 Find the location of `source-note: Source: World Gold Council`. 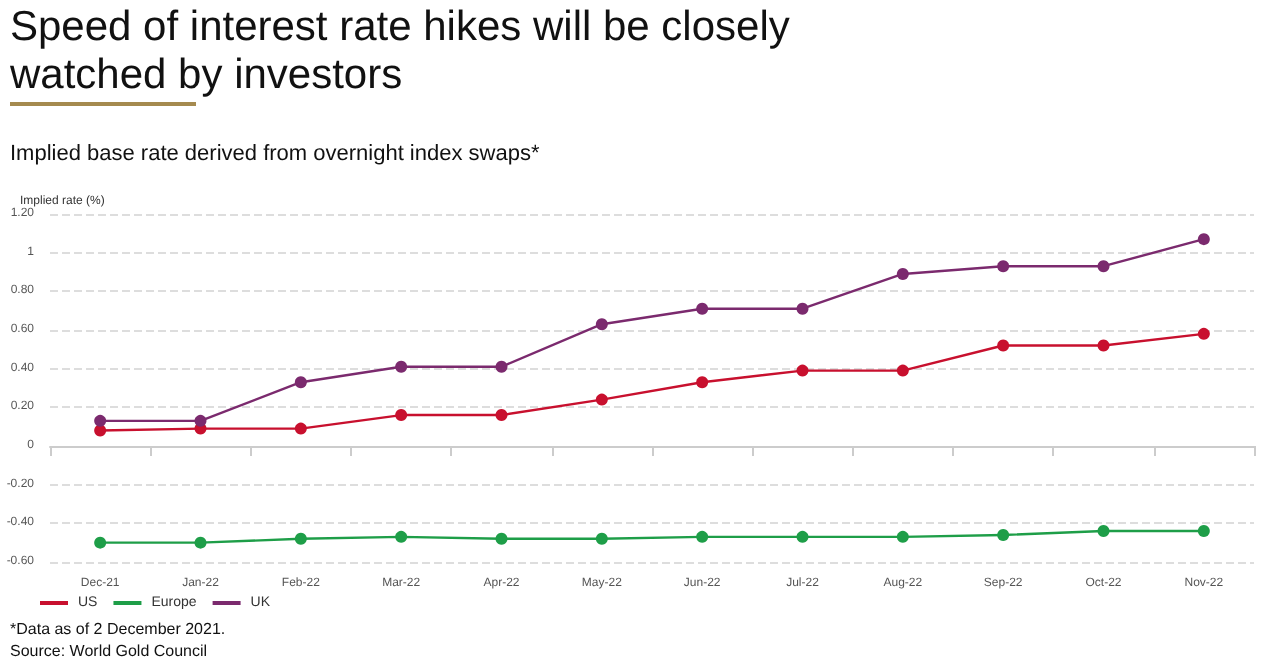

source-note: Source: World Gold Council is located at coordinates (110, 651).